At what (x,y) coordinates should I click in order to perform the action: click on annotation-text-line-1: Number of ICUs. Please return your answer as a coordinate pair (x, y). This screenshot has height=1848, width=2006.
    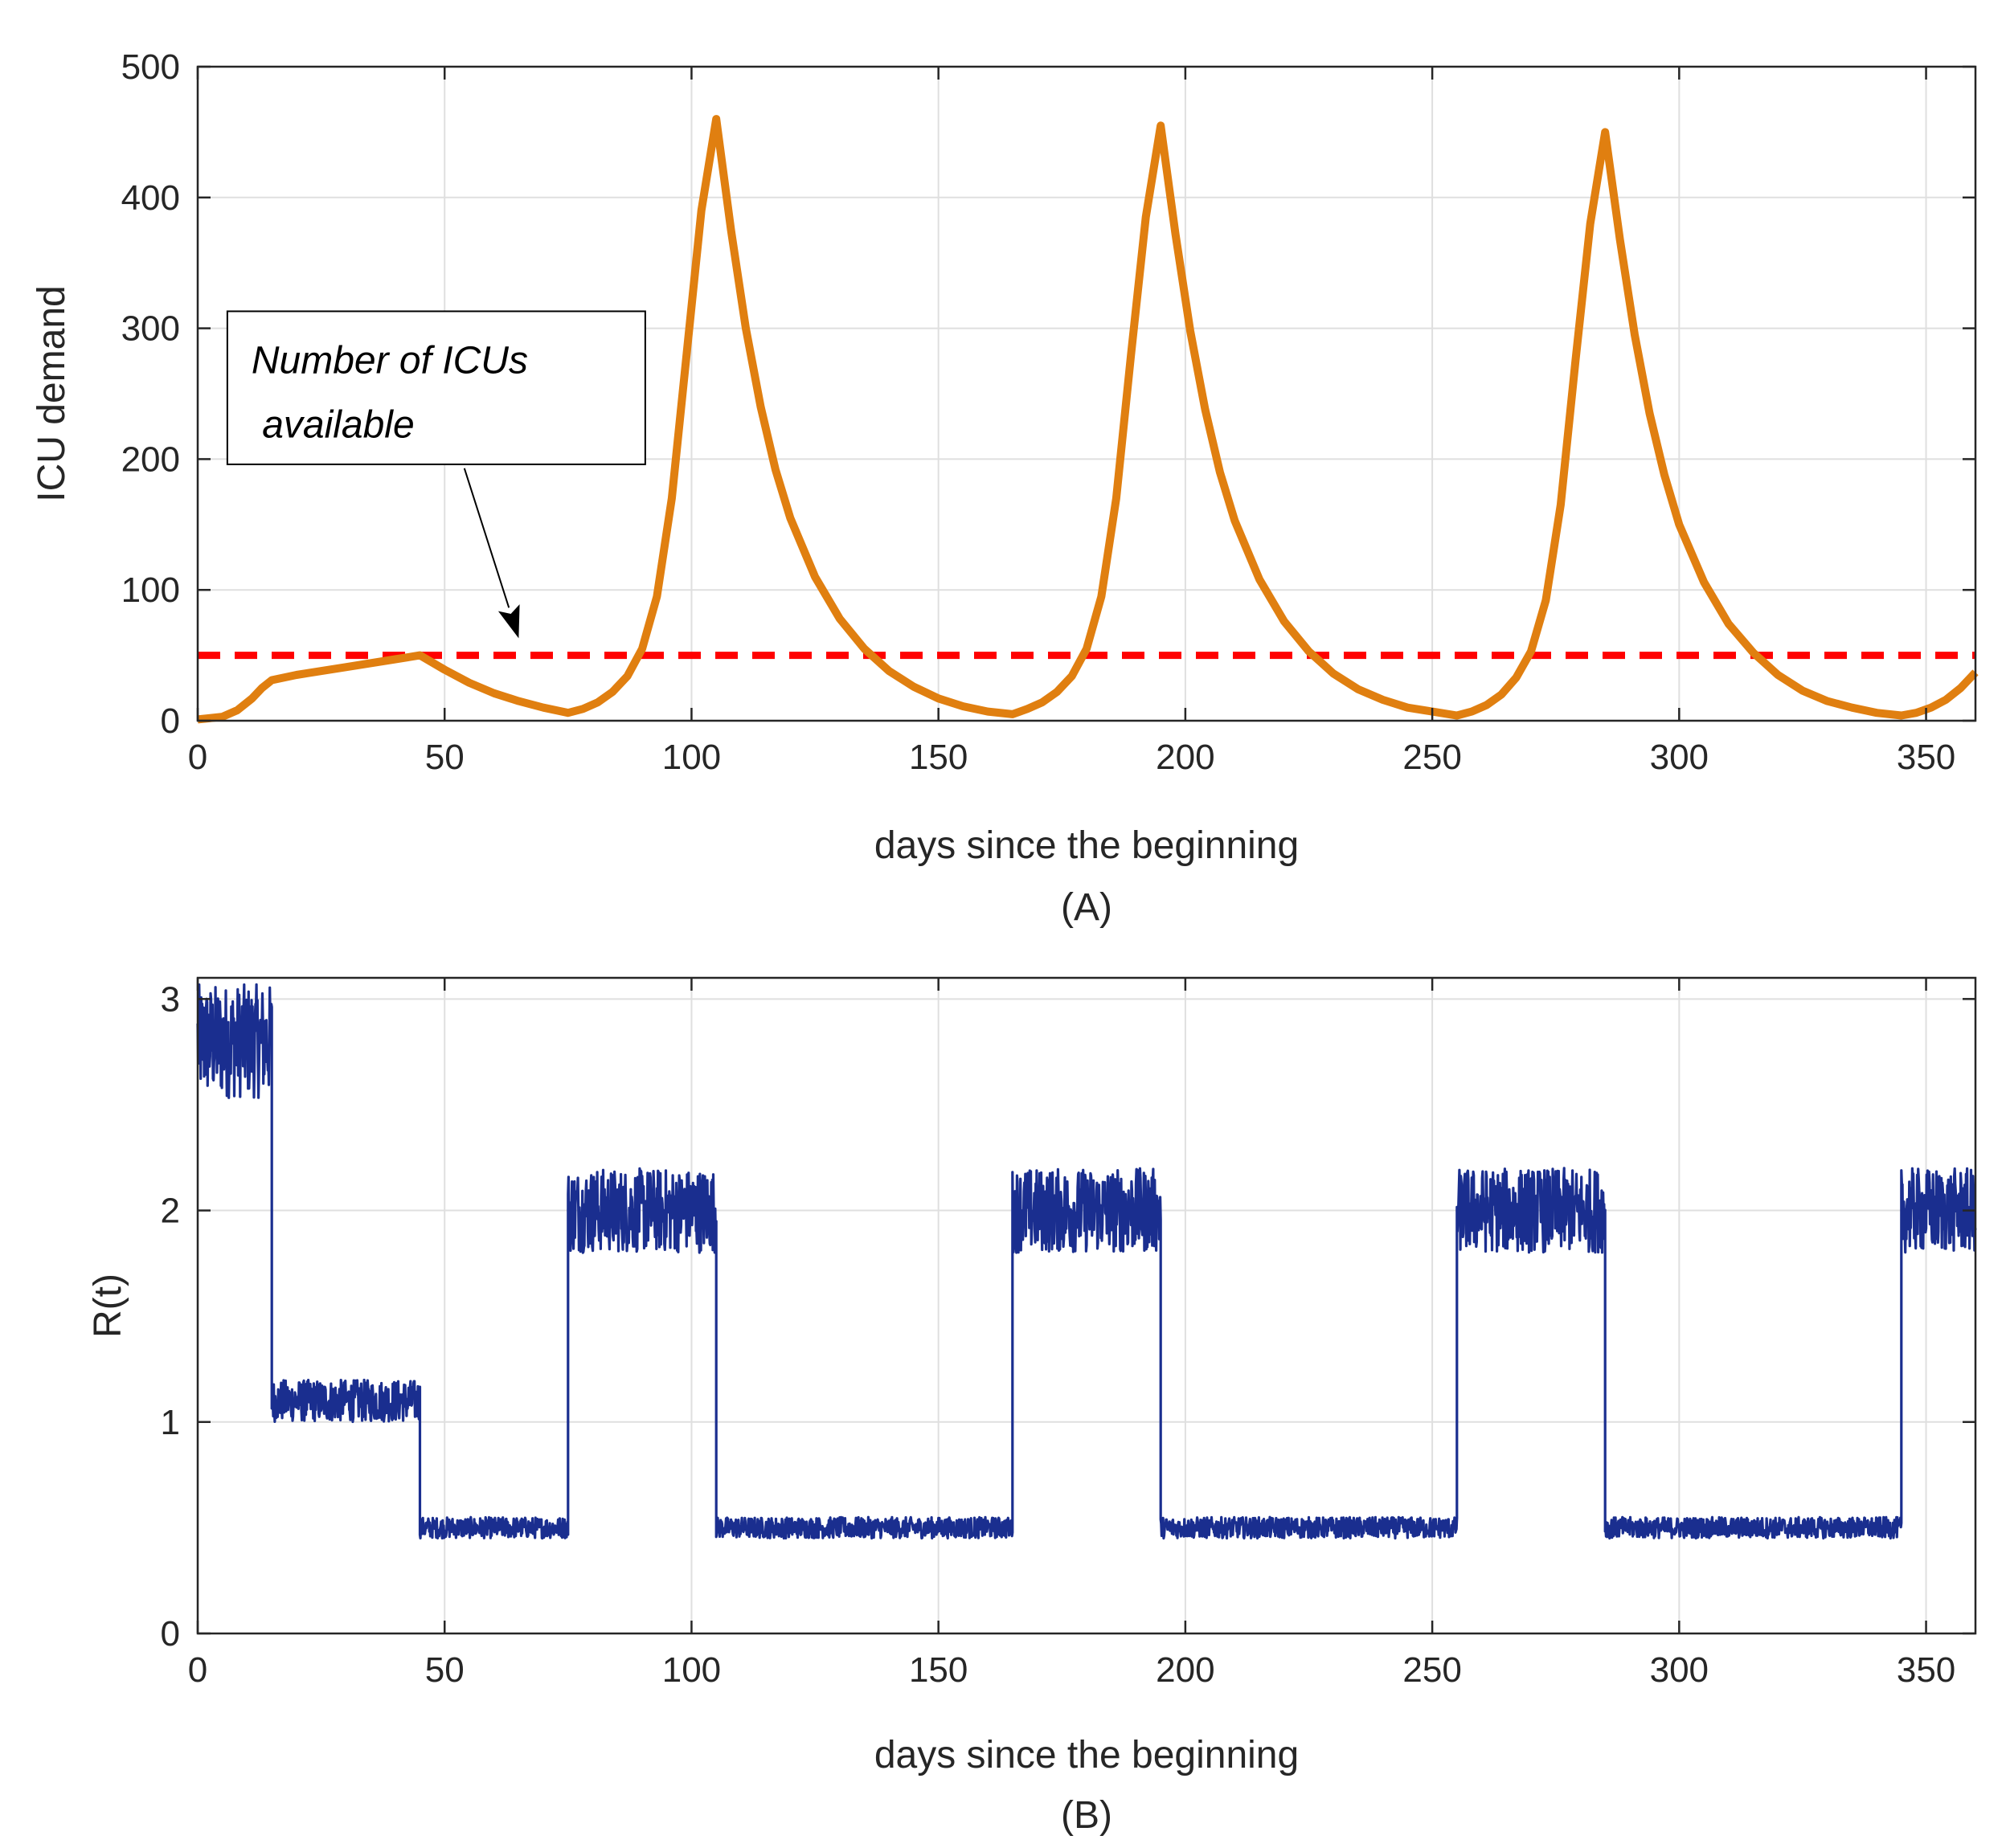
    Looking at the image, I should click on (390, 360).